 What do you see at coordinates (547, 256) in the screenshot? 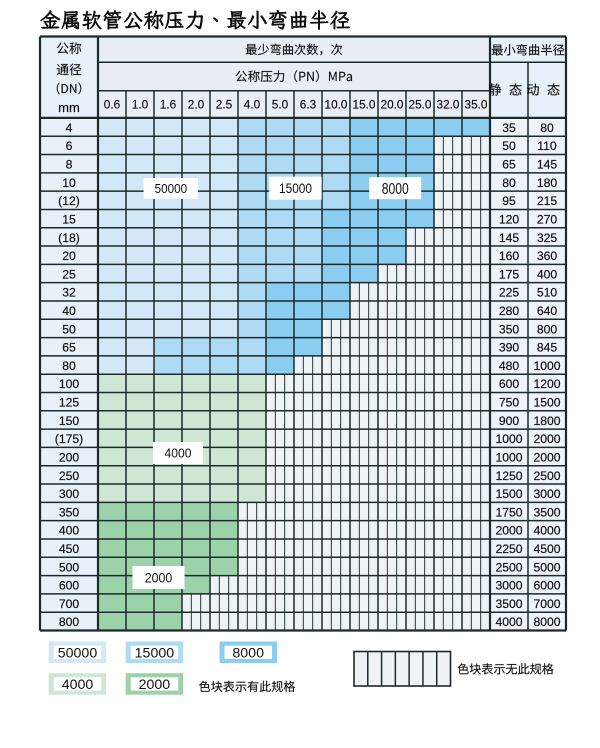
I see `svg-text: 360` at bounding box center [547, 256].